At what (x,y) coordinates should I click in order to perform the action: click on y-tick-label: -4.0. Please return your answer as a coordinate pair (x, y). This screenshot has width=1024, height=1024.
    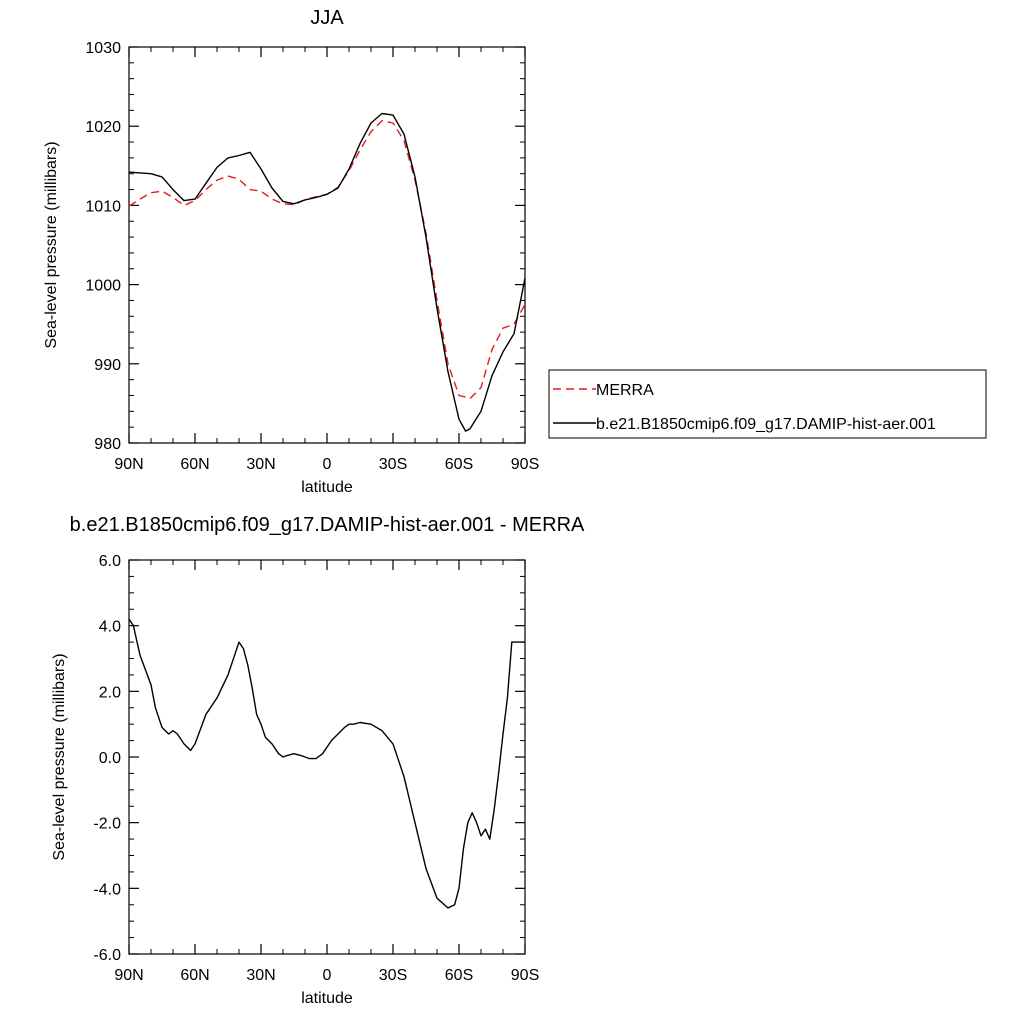
    Looking at the image, I should click on (107, 889).